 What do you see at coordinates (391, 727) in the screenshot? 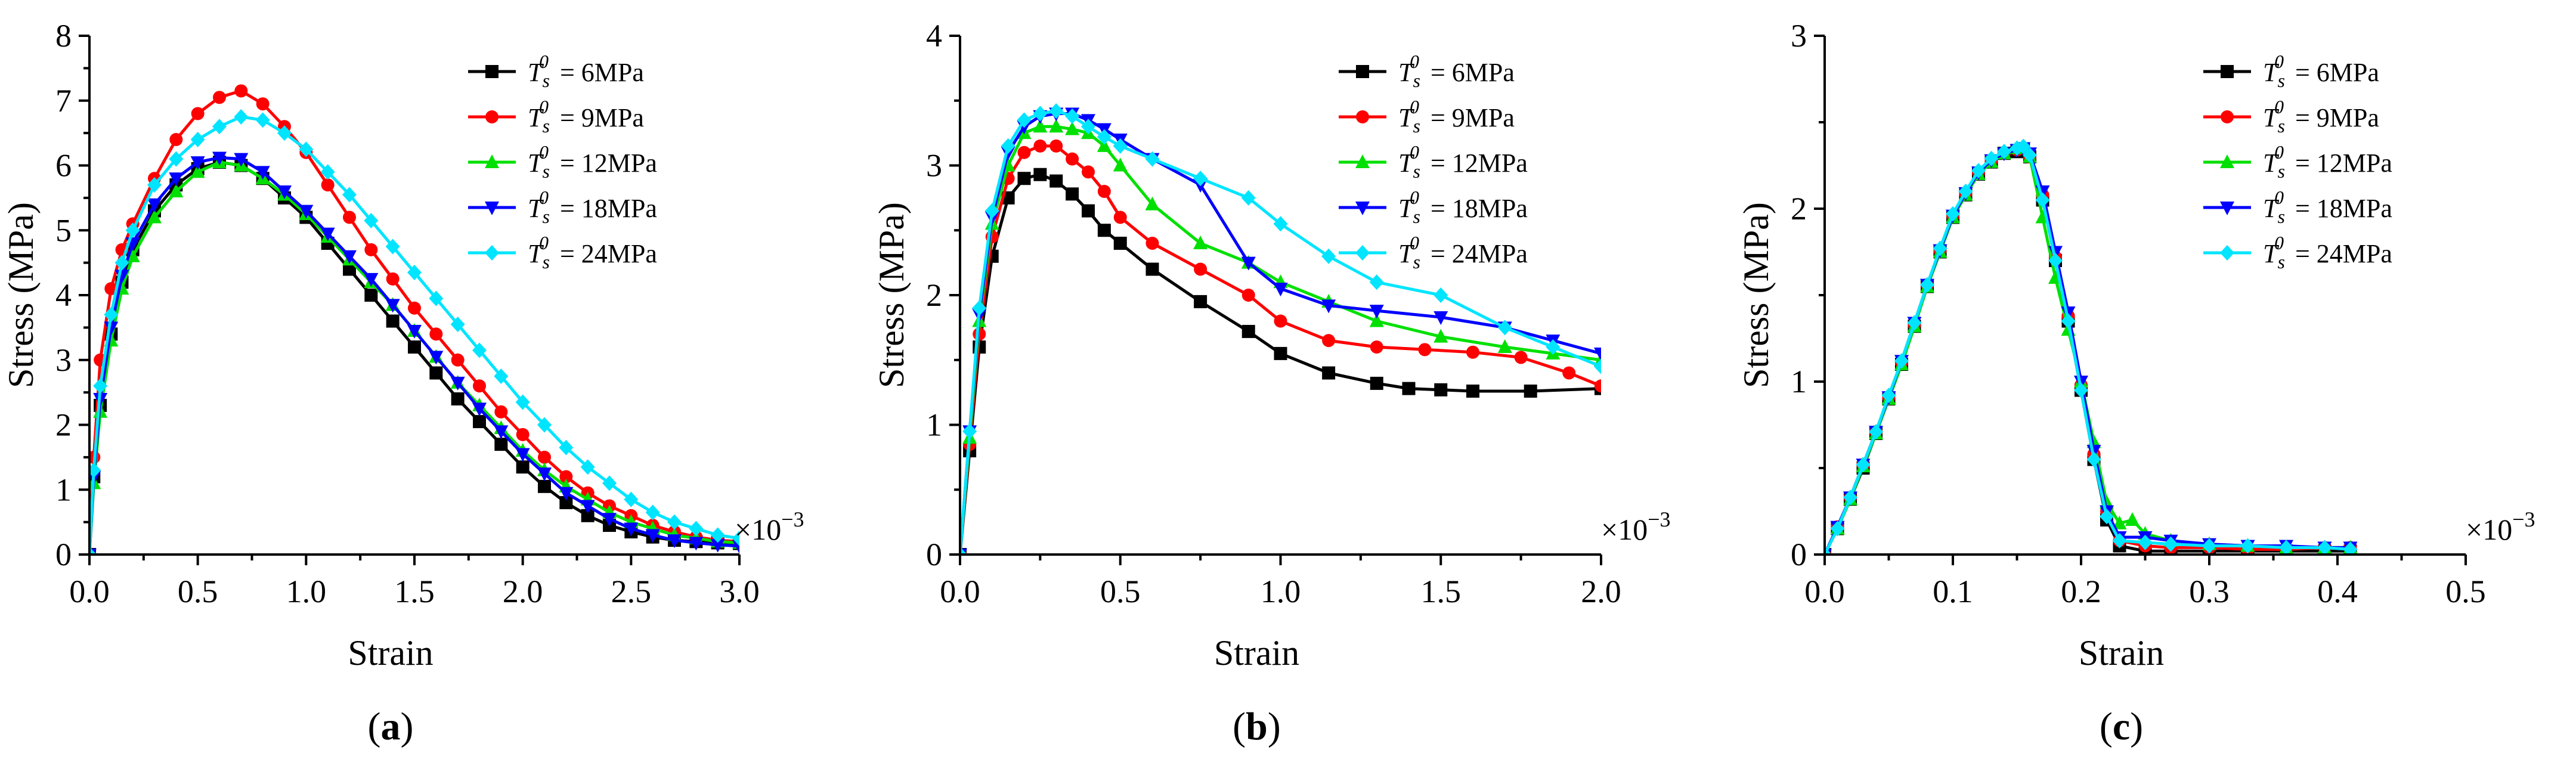
I see `panel-label: (a)` at bounding box center [391, 727].